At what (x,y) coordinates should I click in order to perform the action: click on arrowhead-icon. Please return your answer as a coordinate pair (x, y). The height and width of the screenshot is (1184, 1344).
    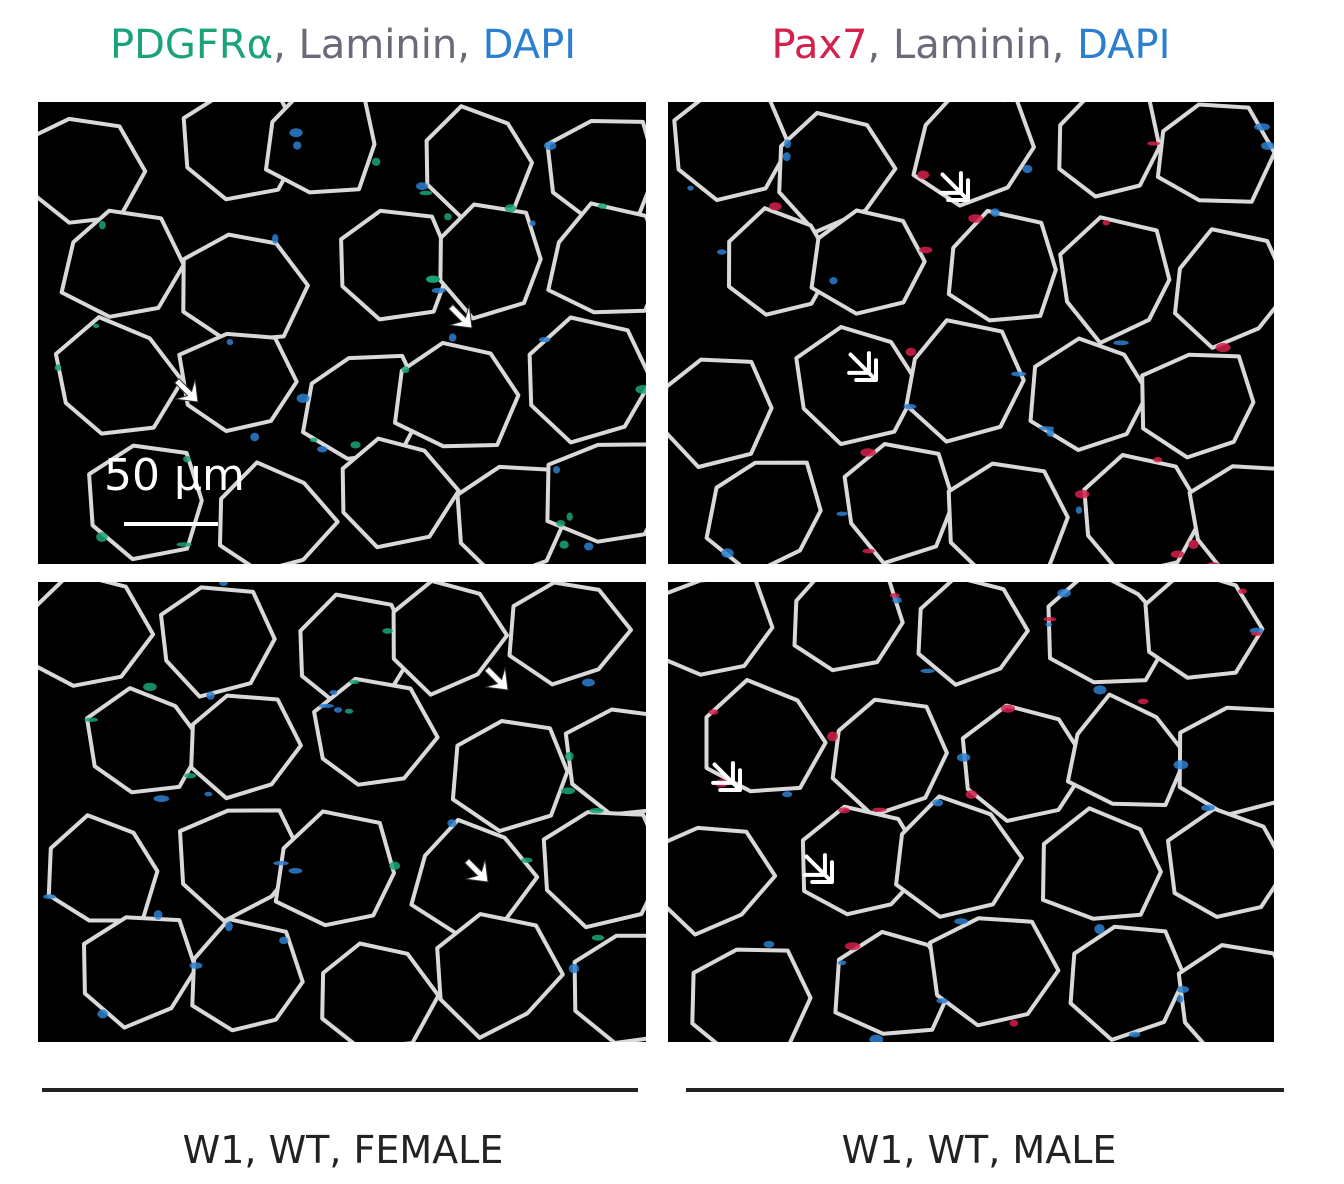
    Looking at the image, I should click on (496, 678).